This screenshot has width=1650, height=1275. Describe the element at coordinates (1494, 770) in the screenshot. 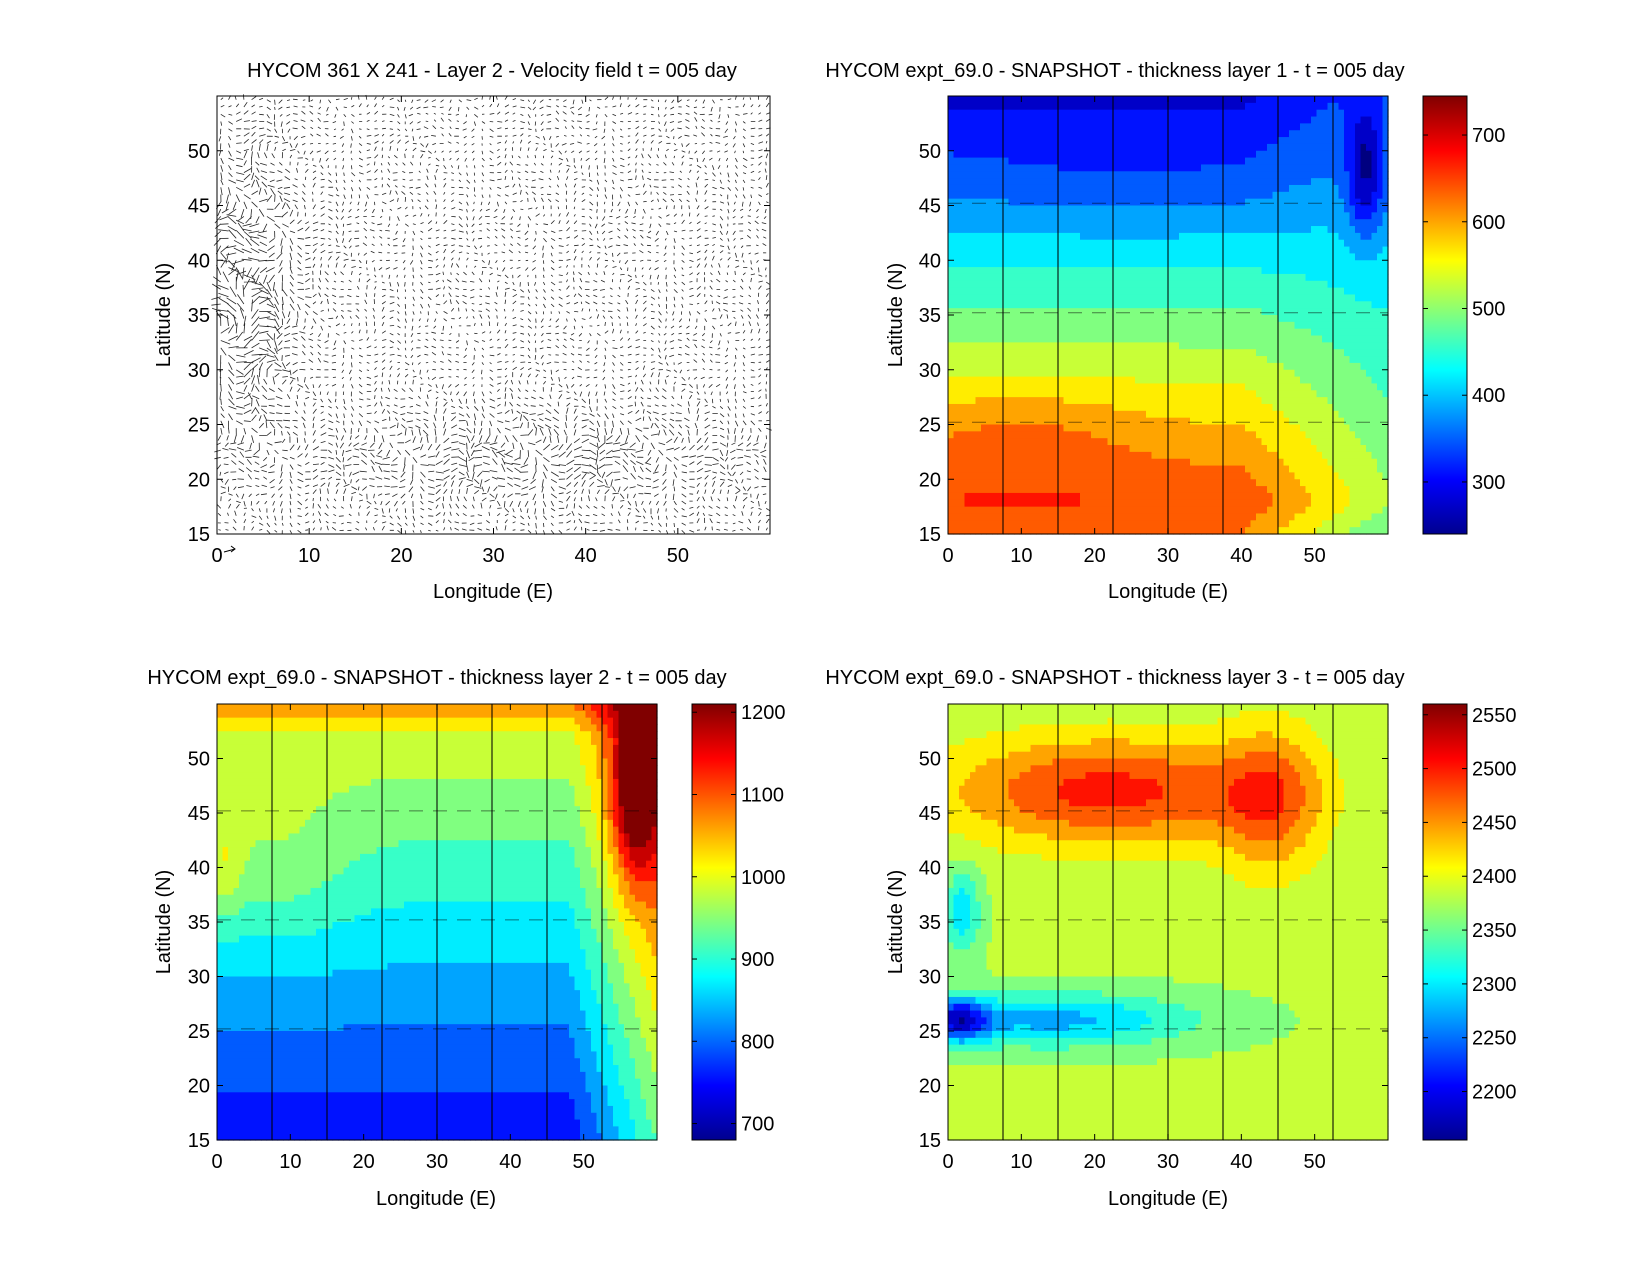

I see `colorbar-tick-label: 2500` at that location.